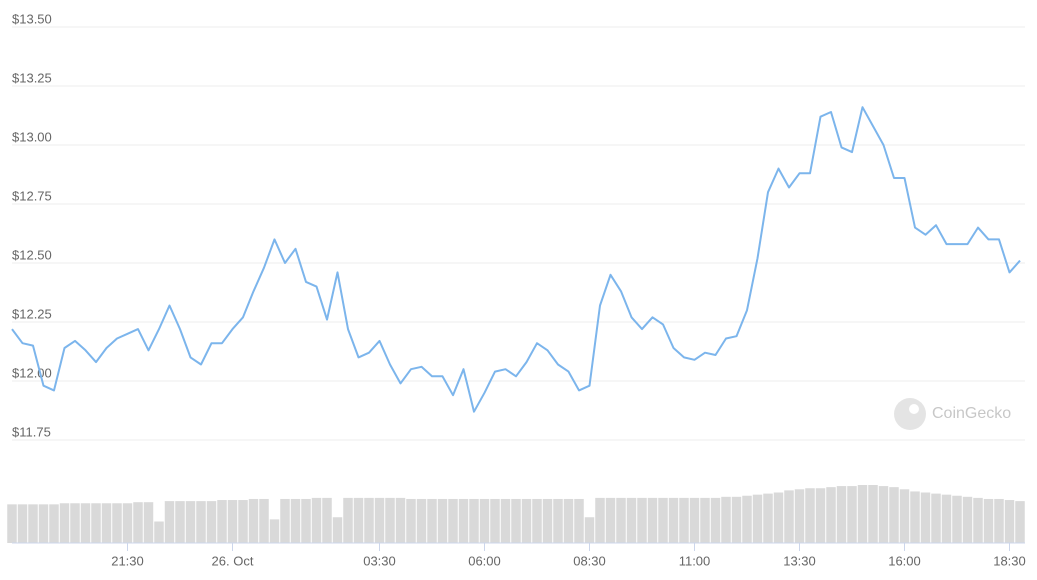 This screenshot has width=1037, height=580. I want to click on x-tick-label: 08:30, so click(589, 560).